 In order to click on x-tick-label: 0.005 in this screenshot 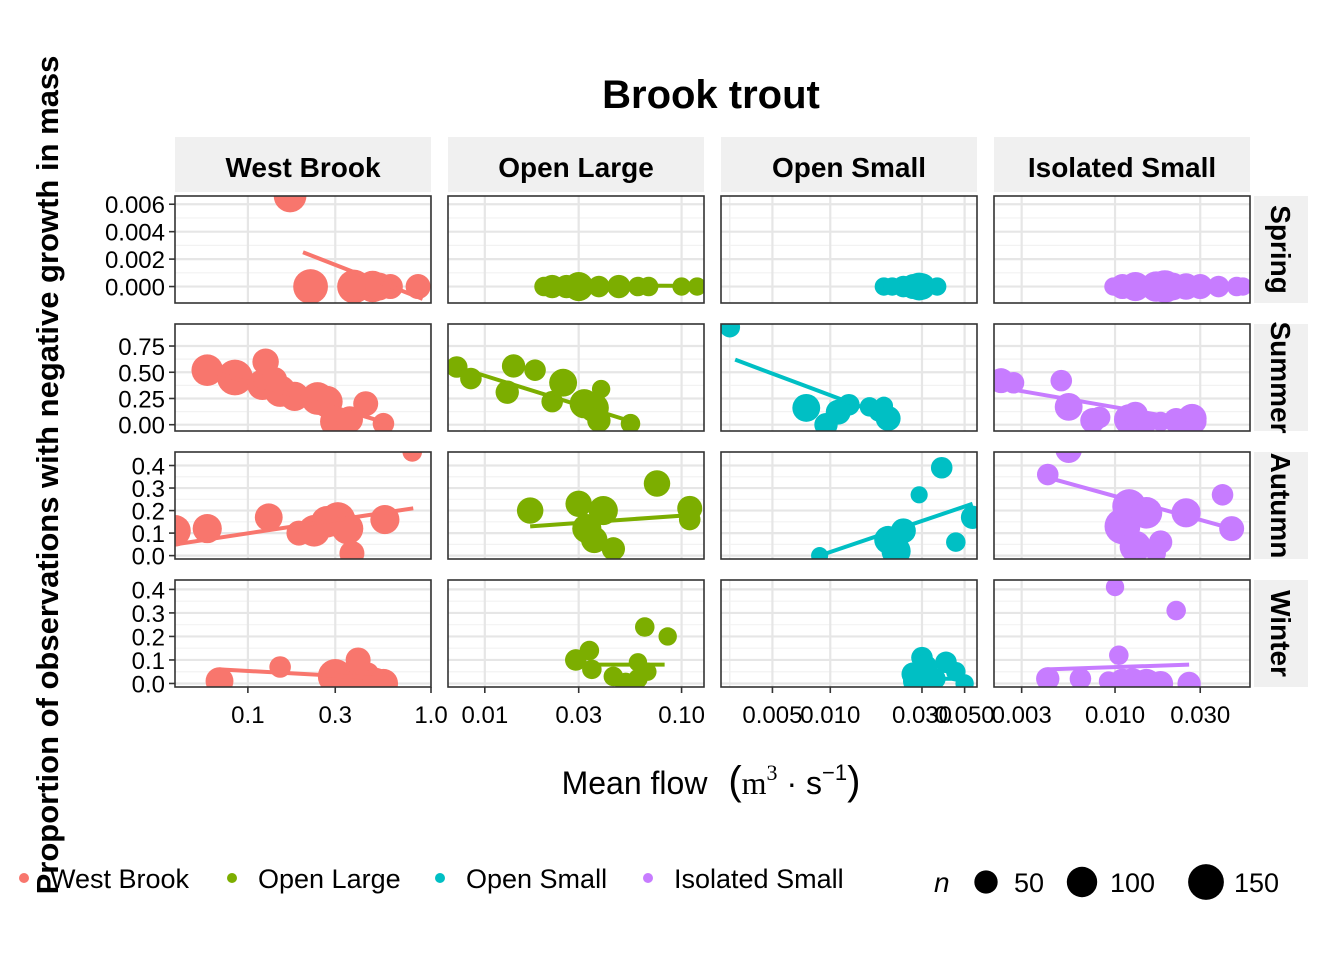, I will do `click(772, 715)`.